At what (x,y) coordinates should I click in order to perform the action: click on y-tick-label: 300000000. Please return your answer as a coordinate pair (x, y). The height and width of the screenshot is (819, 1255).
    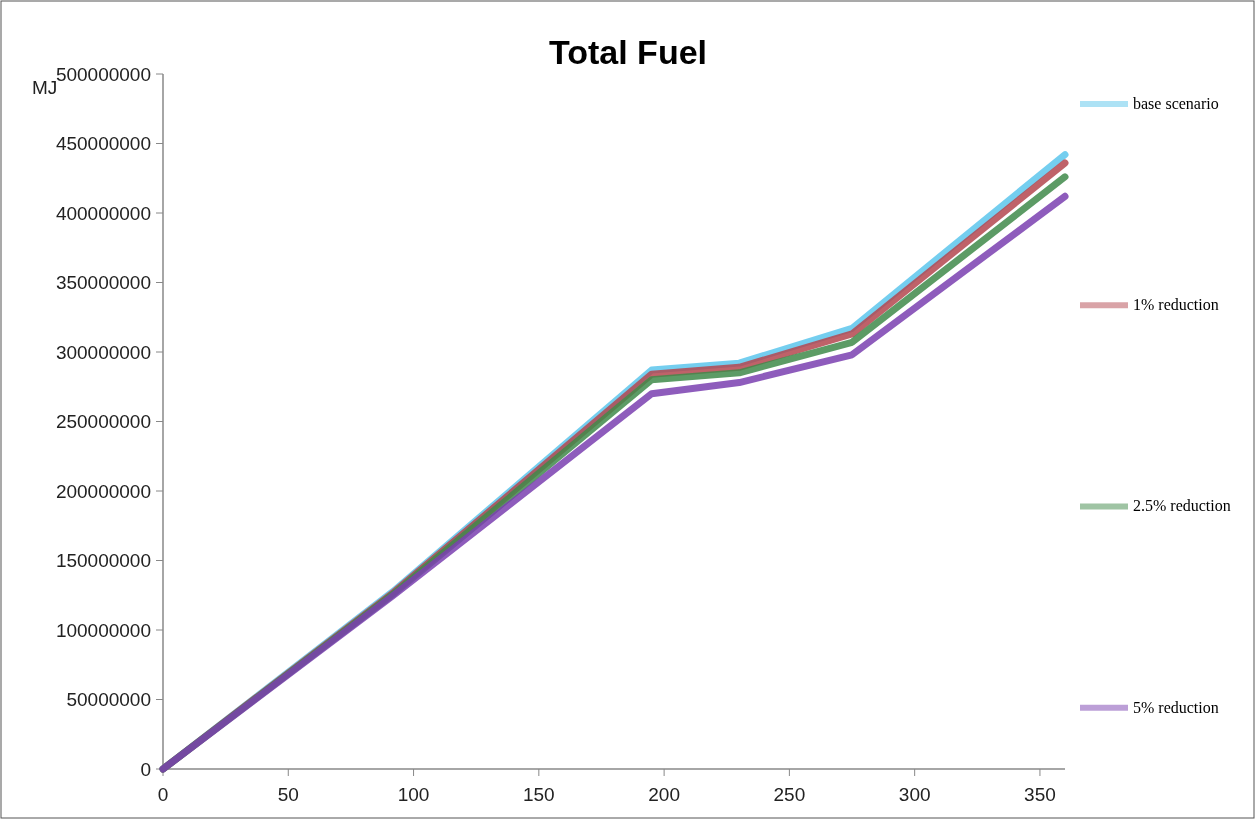
    Looking at the image, I should click on (103, 352).